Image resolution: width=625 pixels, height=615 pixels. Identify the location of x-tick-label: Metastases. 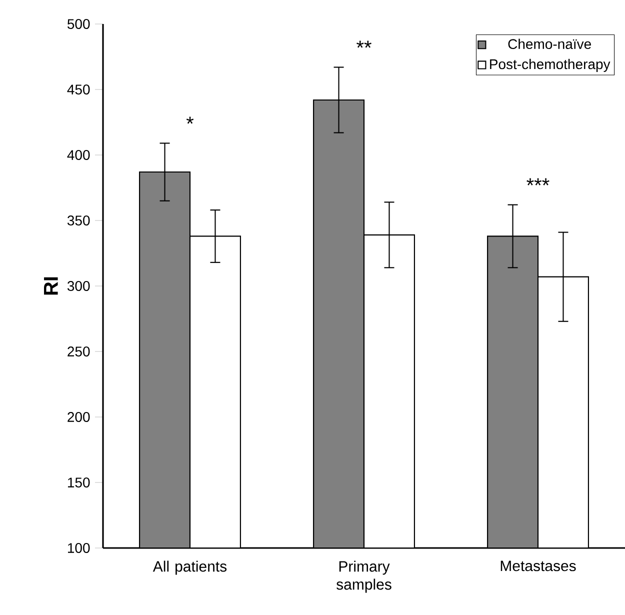
(538, 566).